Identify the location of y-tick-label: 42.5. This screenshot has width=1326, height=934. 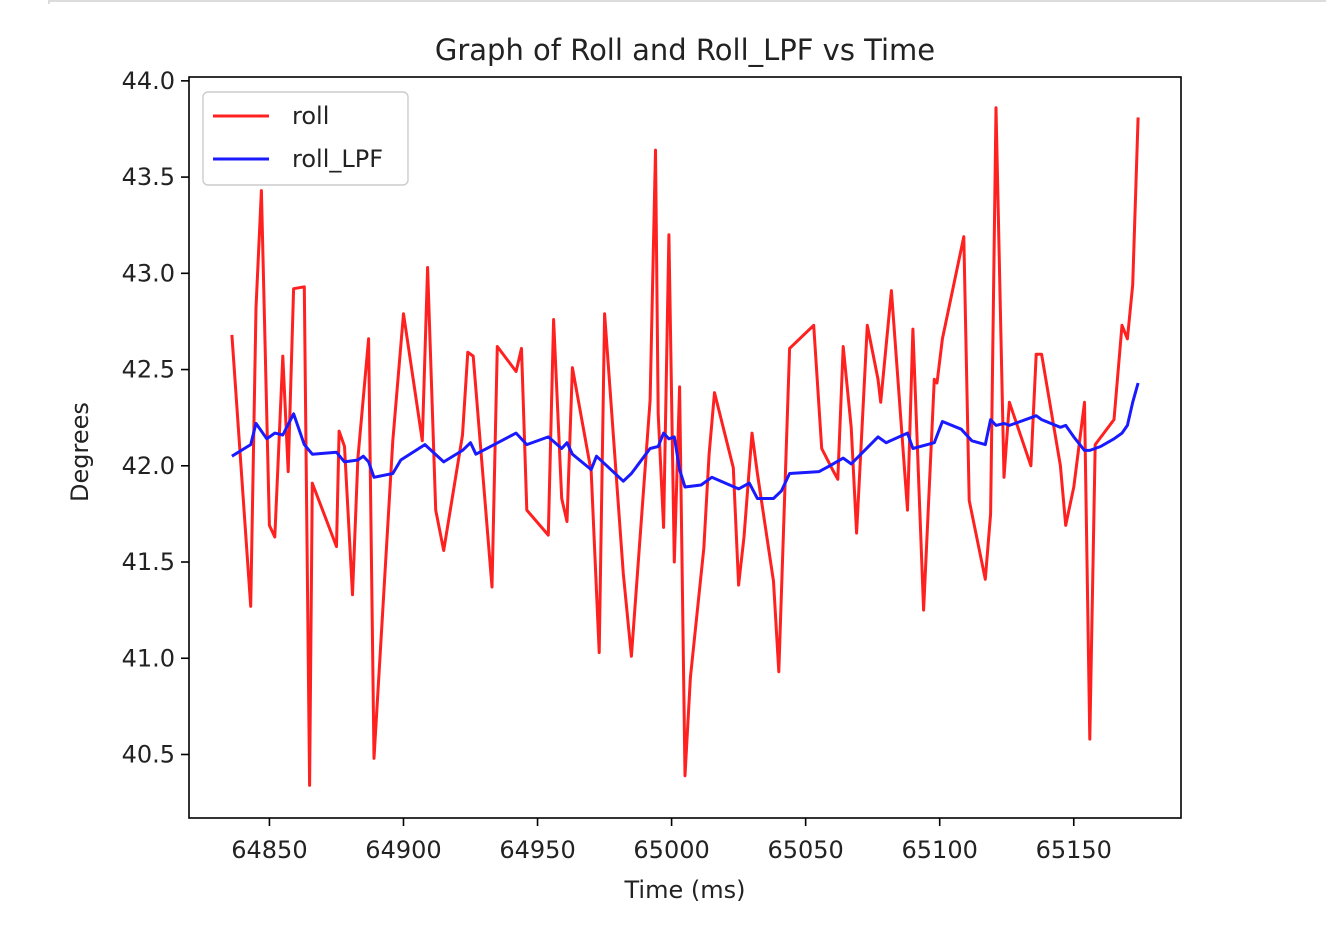
(148, 370).